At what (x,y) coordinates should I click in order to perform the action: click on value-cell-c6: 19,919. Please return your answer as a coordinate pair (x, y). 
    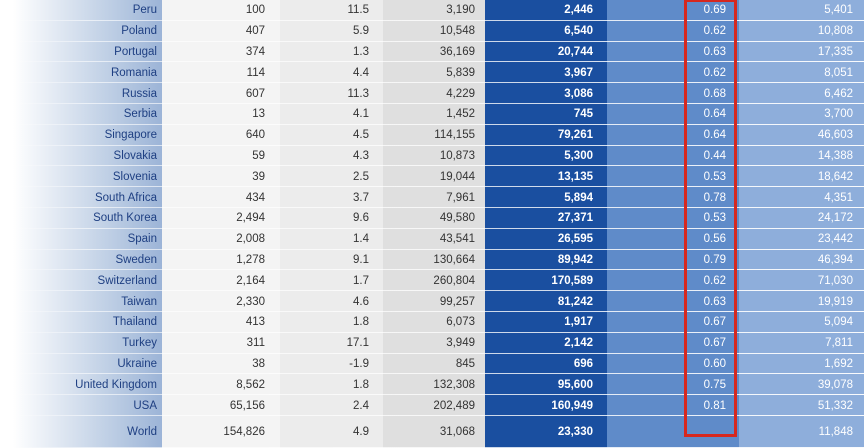
    Looking at the image, I should click on (835, 301).